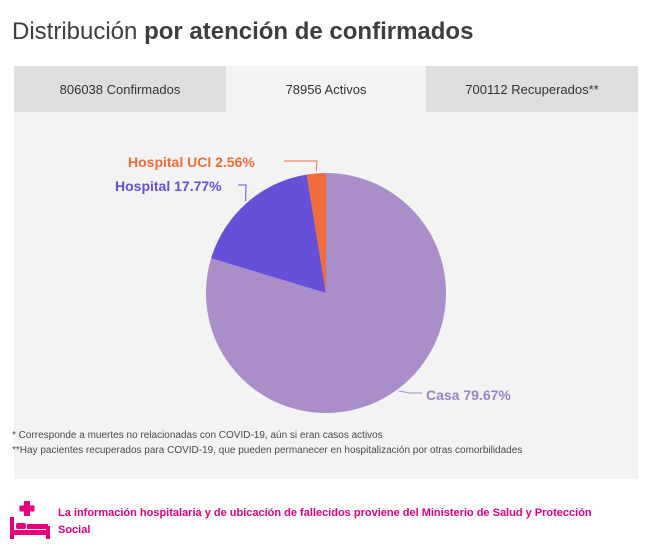  What do you see at coordinates (120, 89) in the screenshot?
I see `tab-confirmados: 806038 Confirmados` at bounding box center [120, 89].